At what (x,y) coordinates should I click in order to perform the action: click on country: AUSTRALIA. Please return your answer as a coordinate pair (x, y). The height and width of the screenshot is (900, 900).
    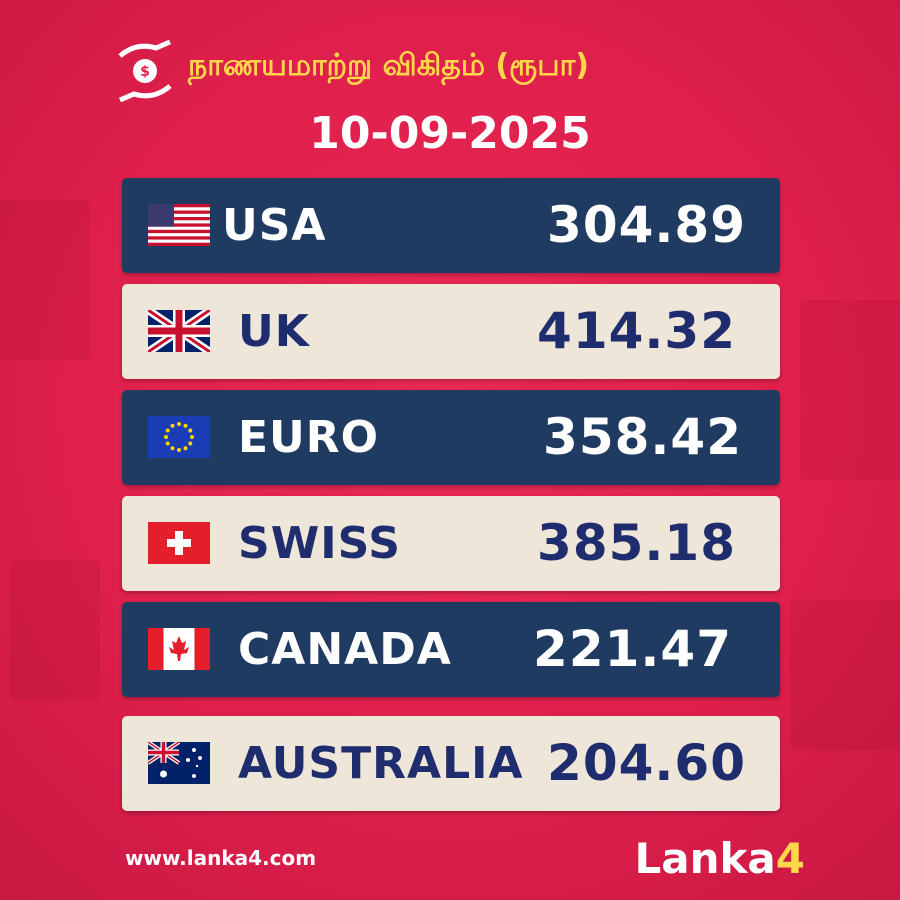
    Looking at the image, I should click on (381, 763).